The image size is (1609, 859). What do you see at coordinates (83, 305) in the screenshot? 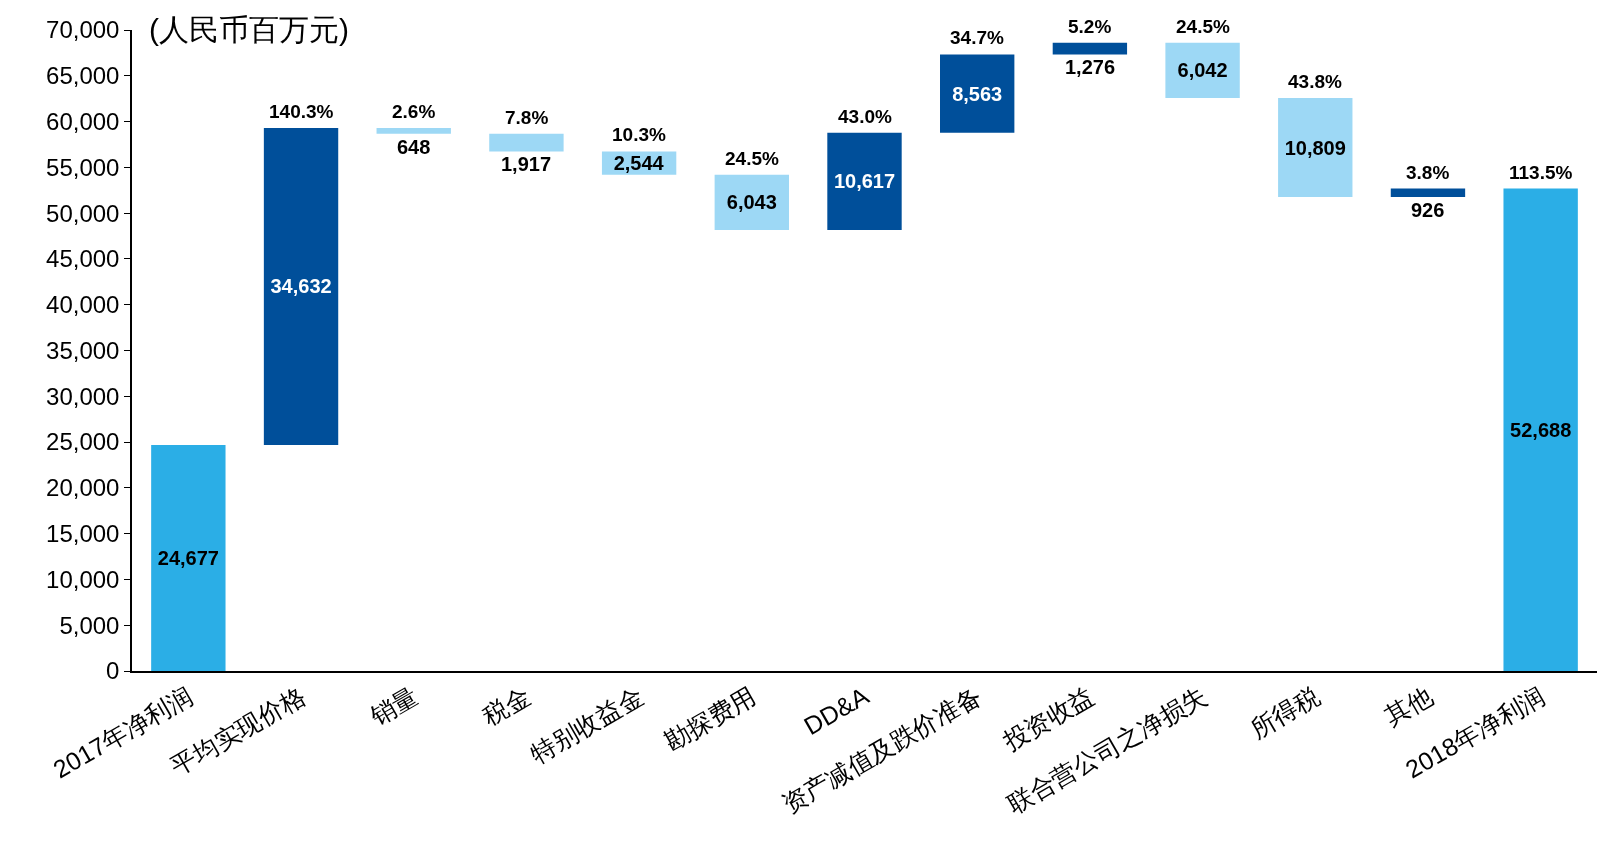
I see `y-tick-label: 40,000` at bounding box center [83, 305].